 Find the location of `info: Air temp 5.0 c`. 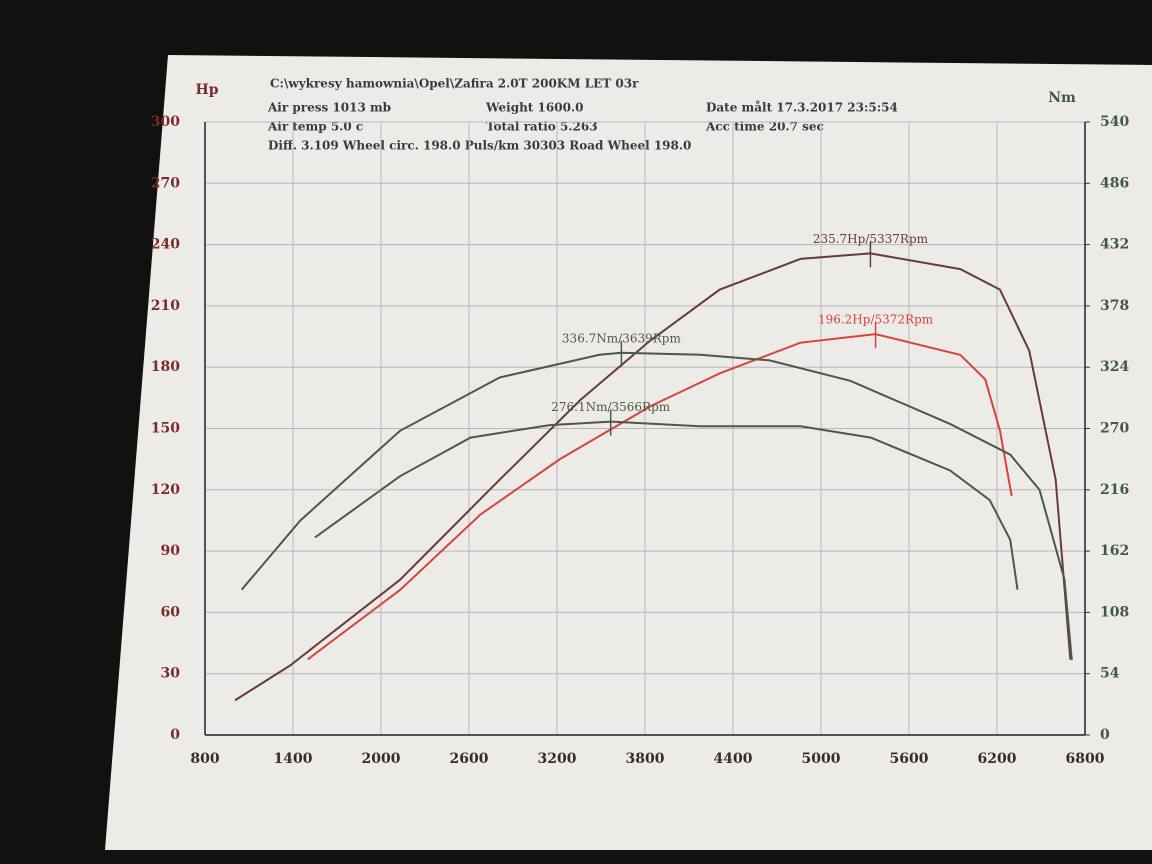

info: Air temp 5.0 c is located at coordinates (315, 127).